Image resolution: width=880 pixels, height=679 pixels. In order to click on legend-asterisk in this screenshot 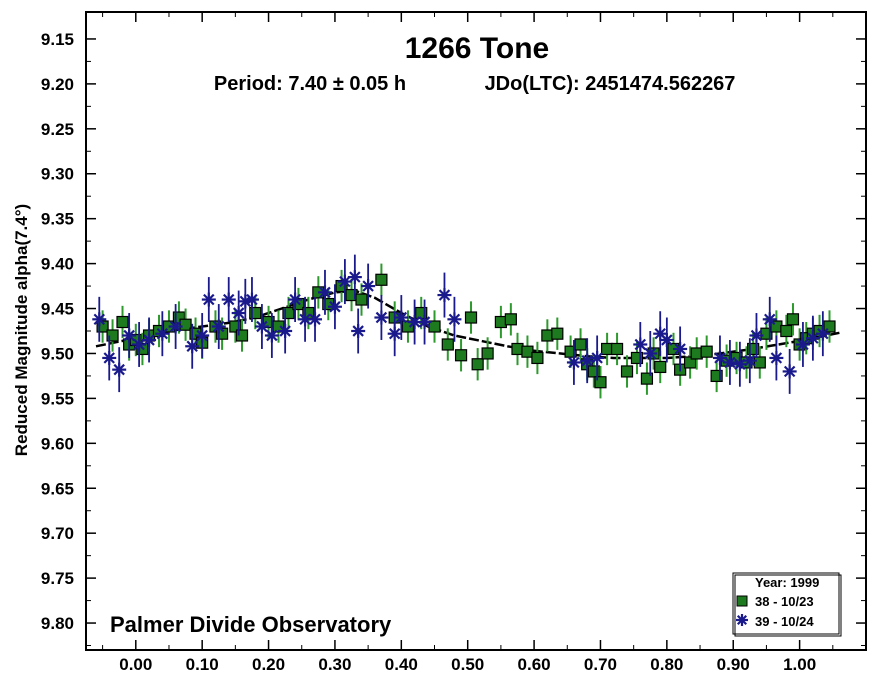, I will do `click(742, 620)`.